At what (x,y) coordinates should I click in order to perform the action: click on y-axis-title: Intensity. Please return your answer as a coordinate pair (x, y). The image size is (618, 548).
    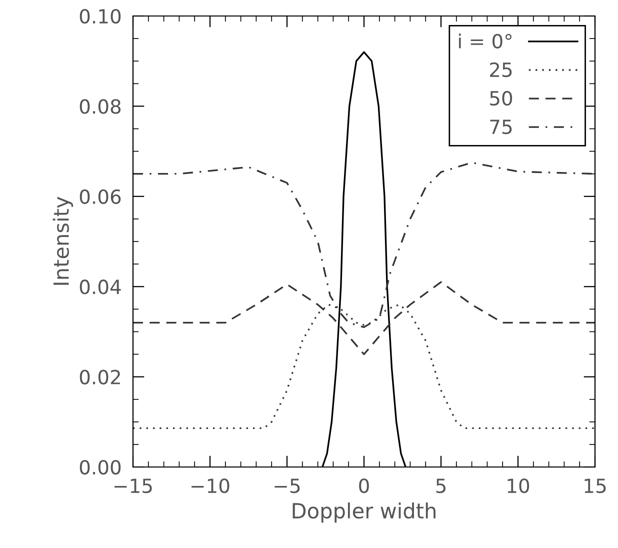
    Looking at the image, I should click on (63, 240).